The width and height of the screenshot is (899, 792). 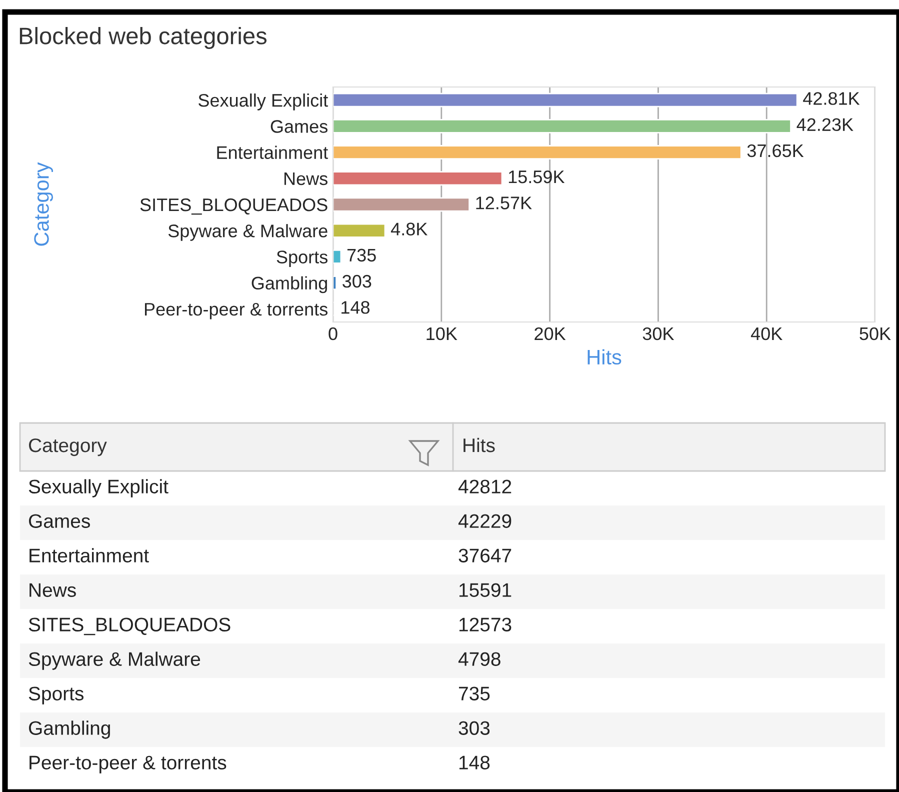 What do you see at coordinates (306, 179) in the screenshot?
I see `y-tick-label: News` at bounding box center [306, 179].